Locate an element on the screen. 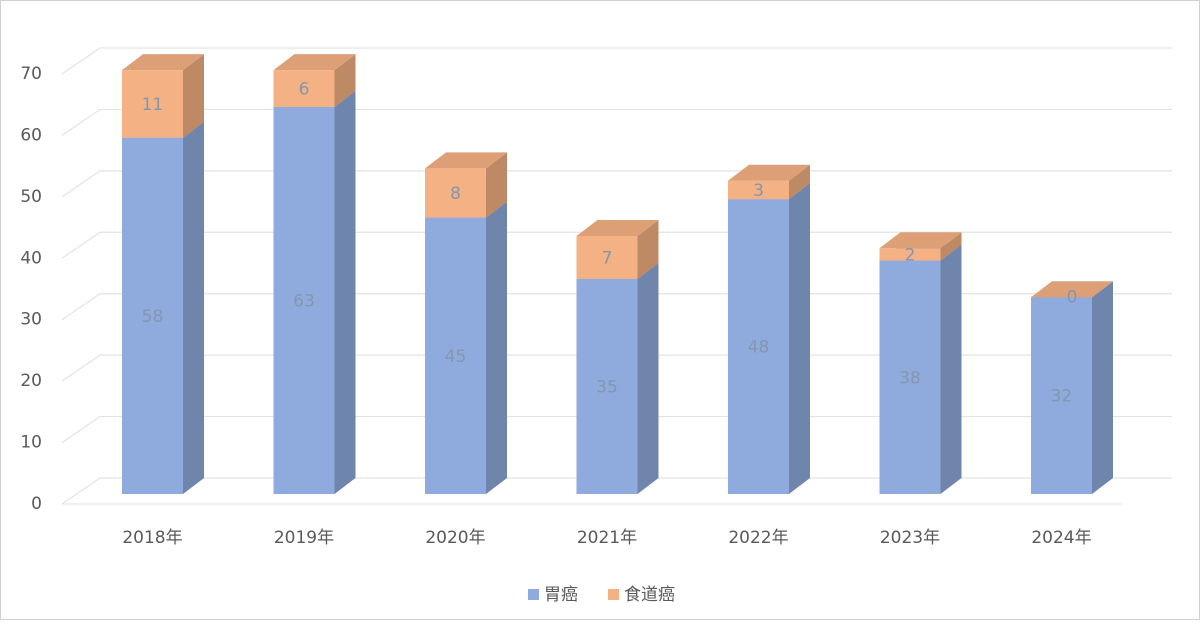  data-label: 6 is located at coordinates (304, 90).